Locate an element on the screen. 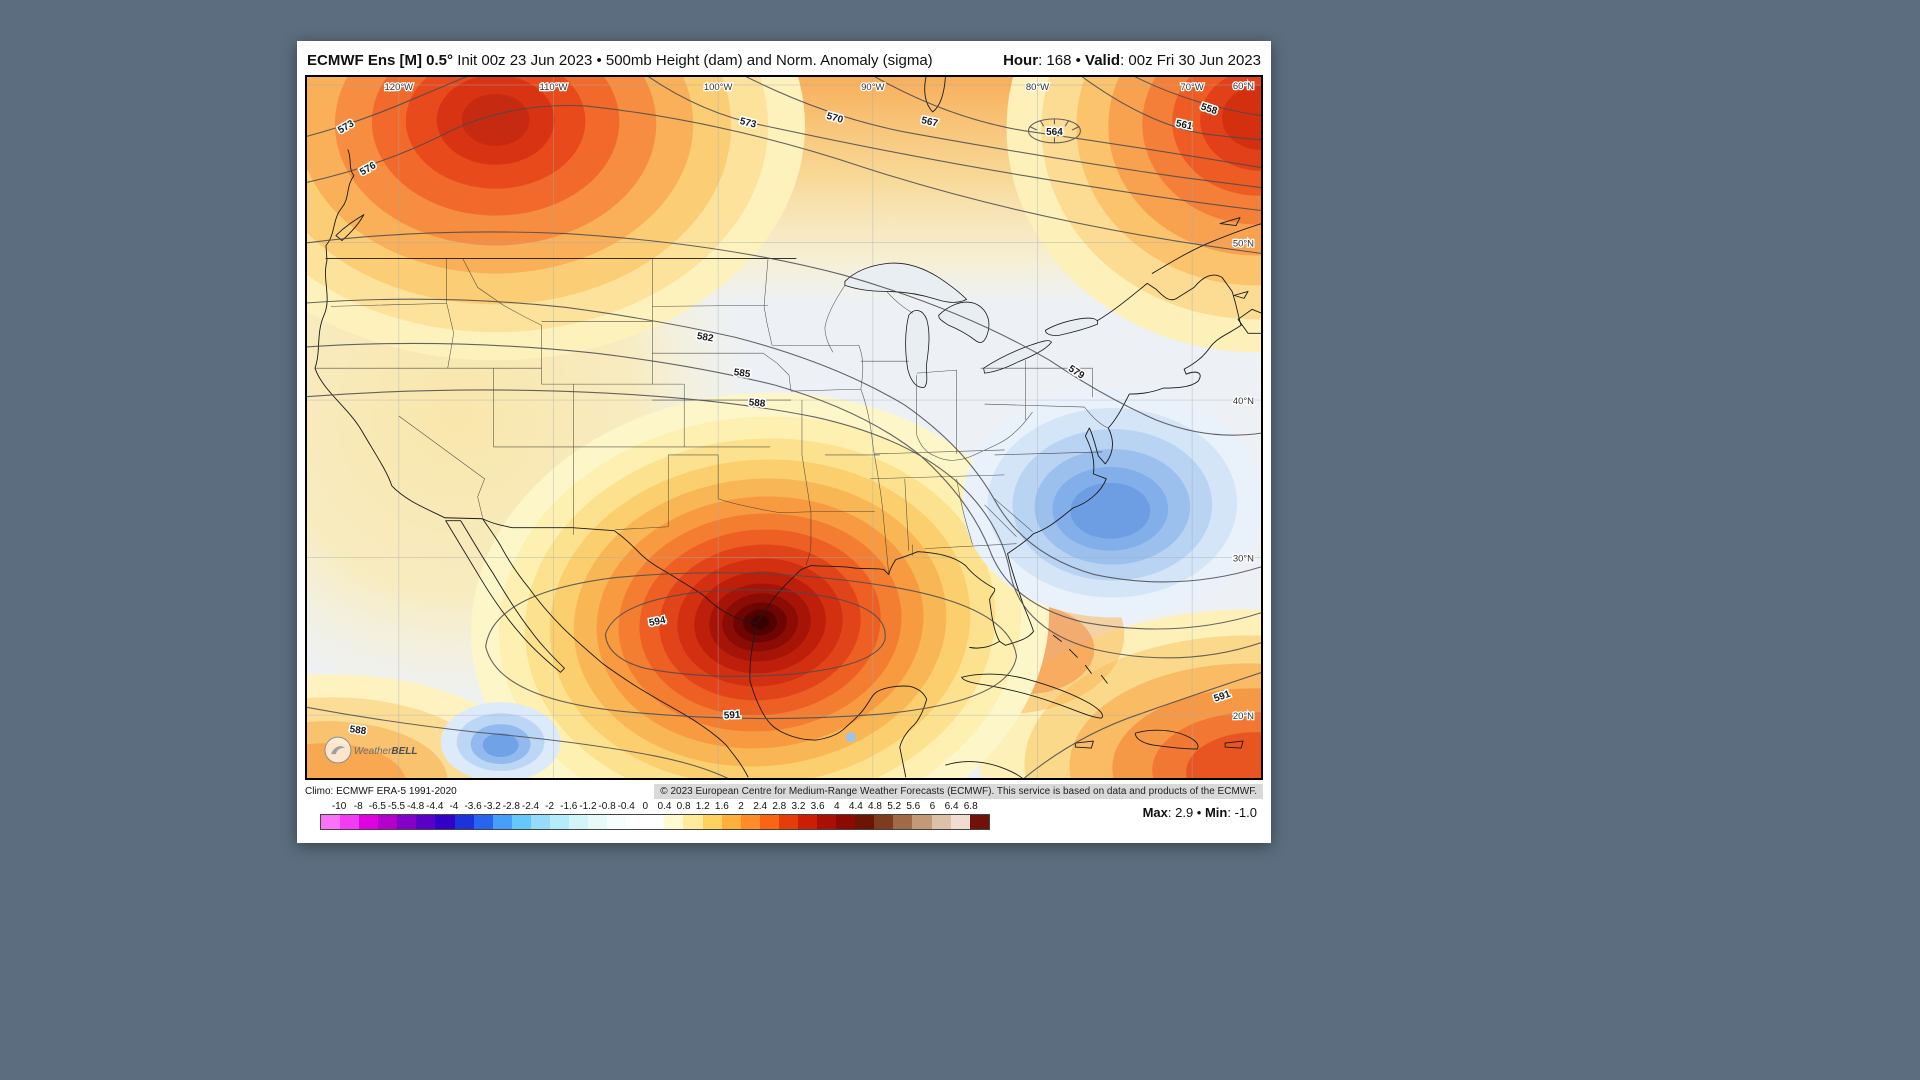 The image size is (1920, 1080). lon-label: 90°W is located at coordinates (872, 87).